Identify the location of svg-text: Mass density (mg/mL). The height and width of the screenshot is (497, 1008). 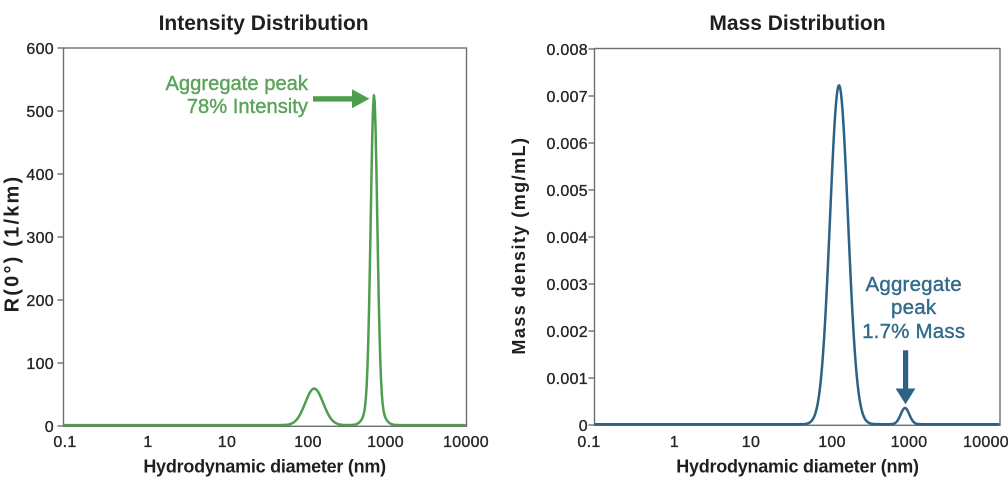
(519, 246).